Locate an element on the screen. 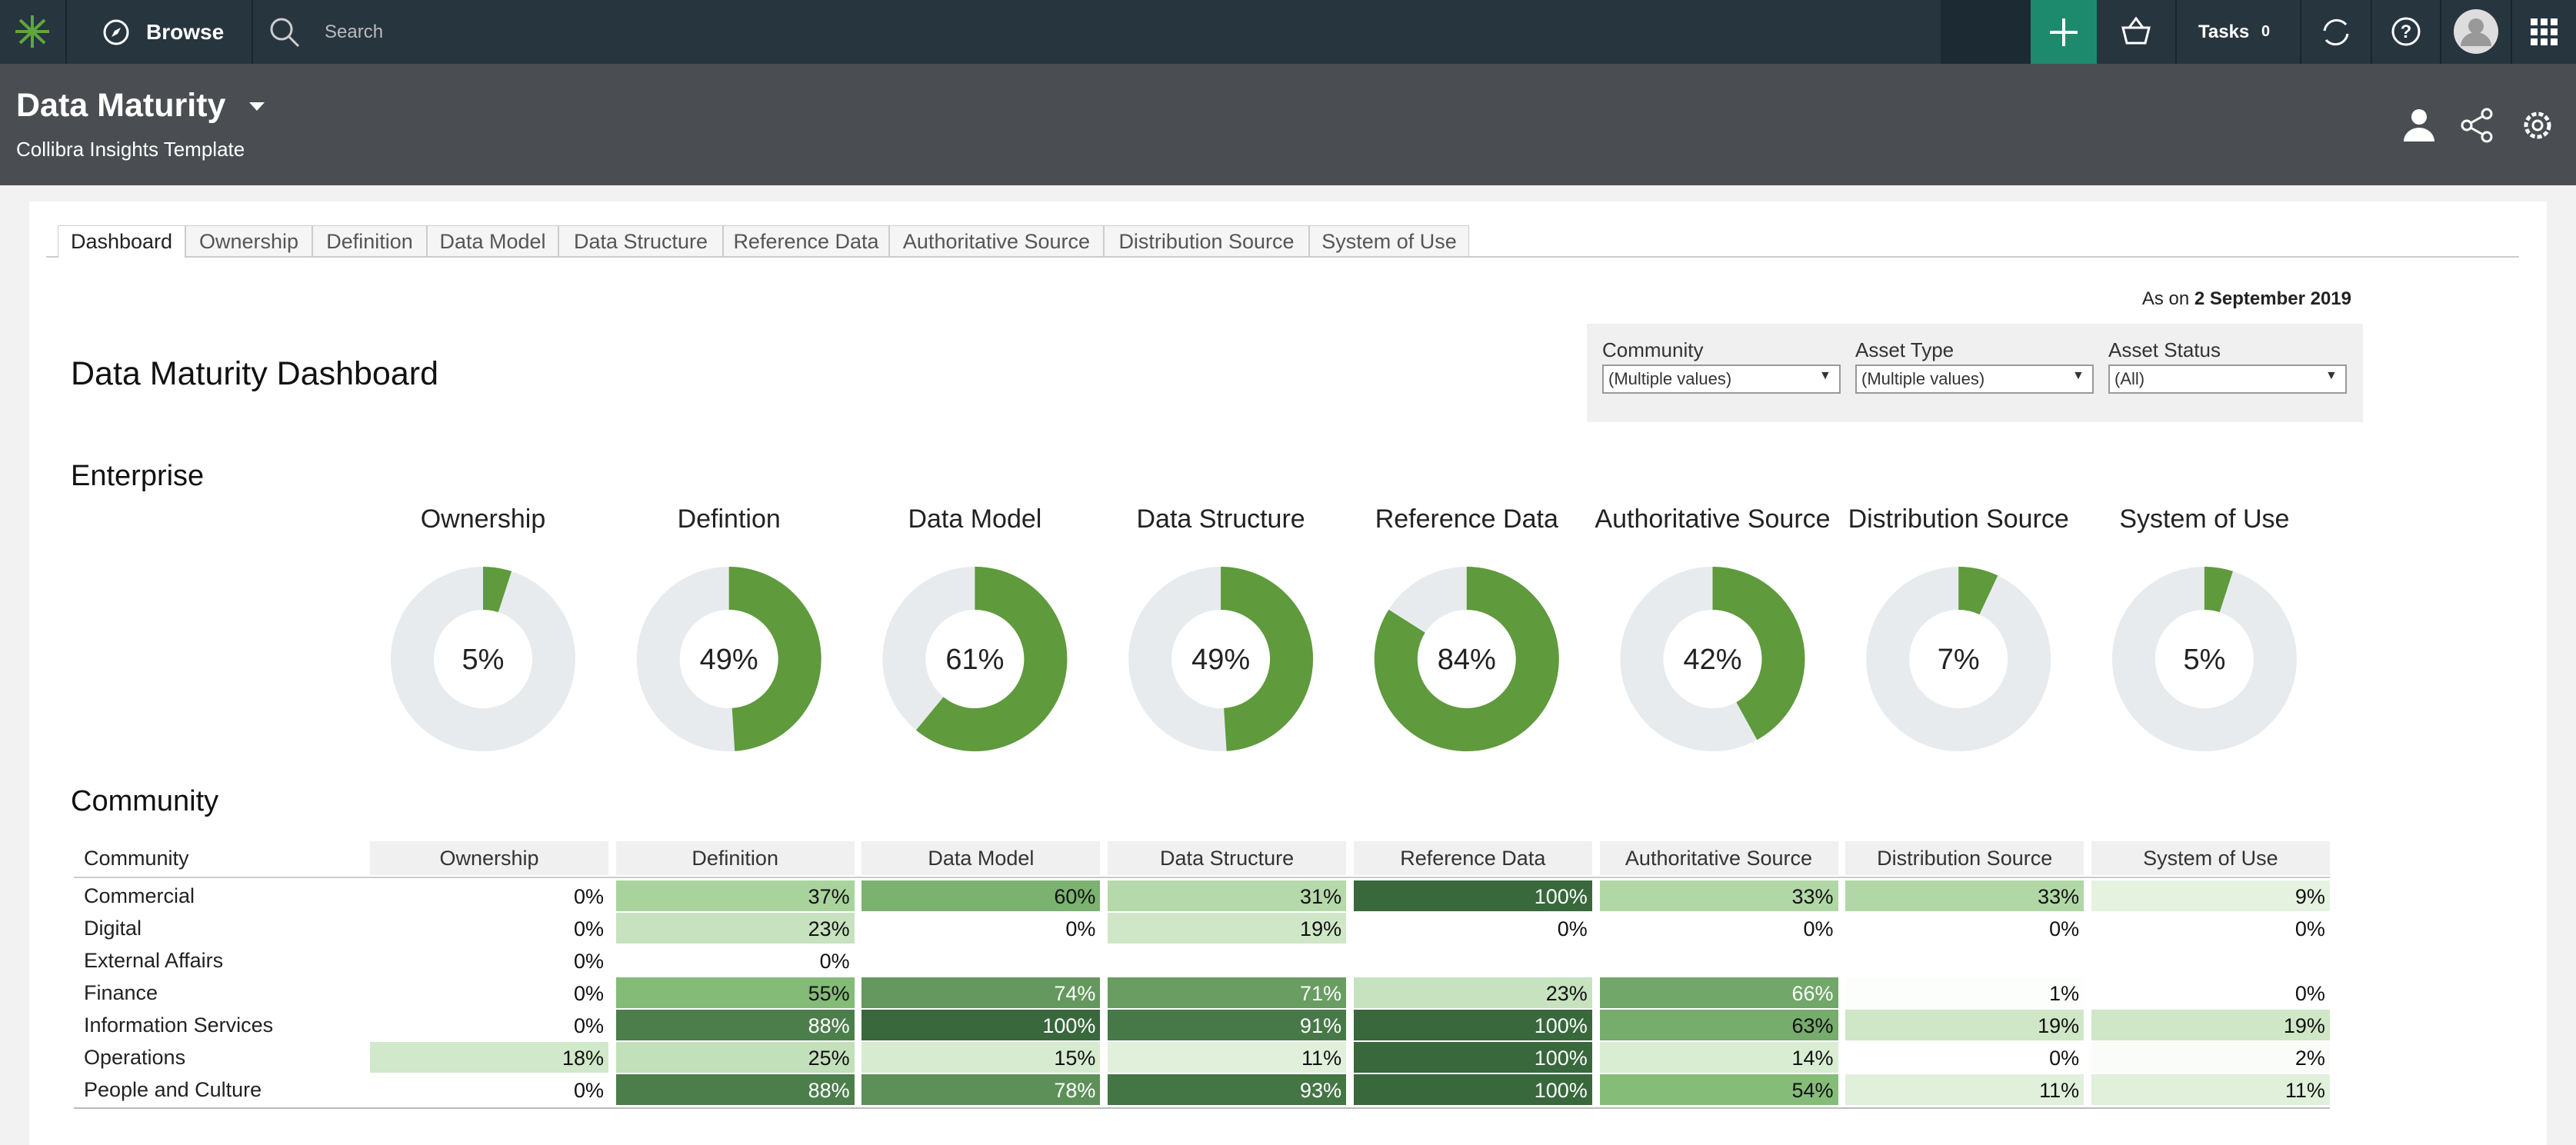 The height and width of the screenshot is (1145, 2576). help-button: ? is located at coordinates (2406, 32).